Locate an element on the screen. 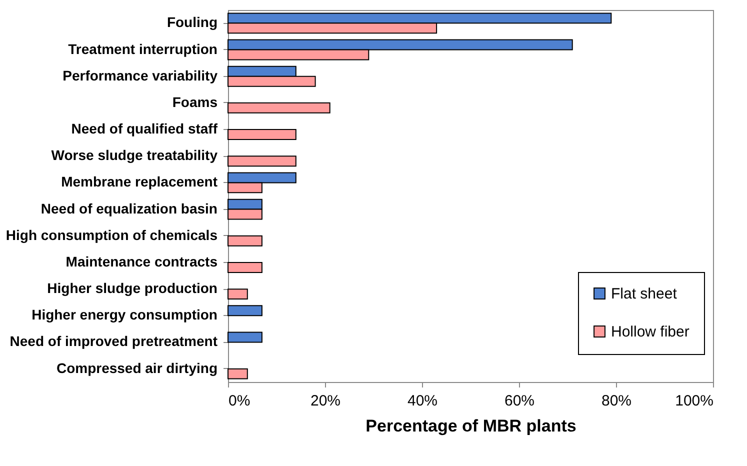 The height and width of the screenshot is (466, 747). x-tick-label: 40% is located at coordinates (422, 401).